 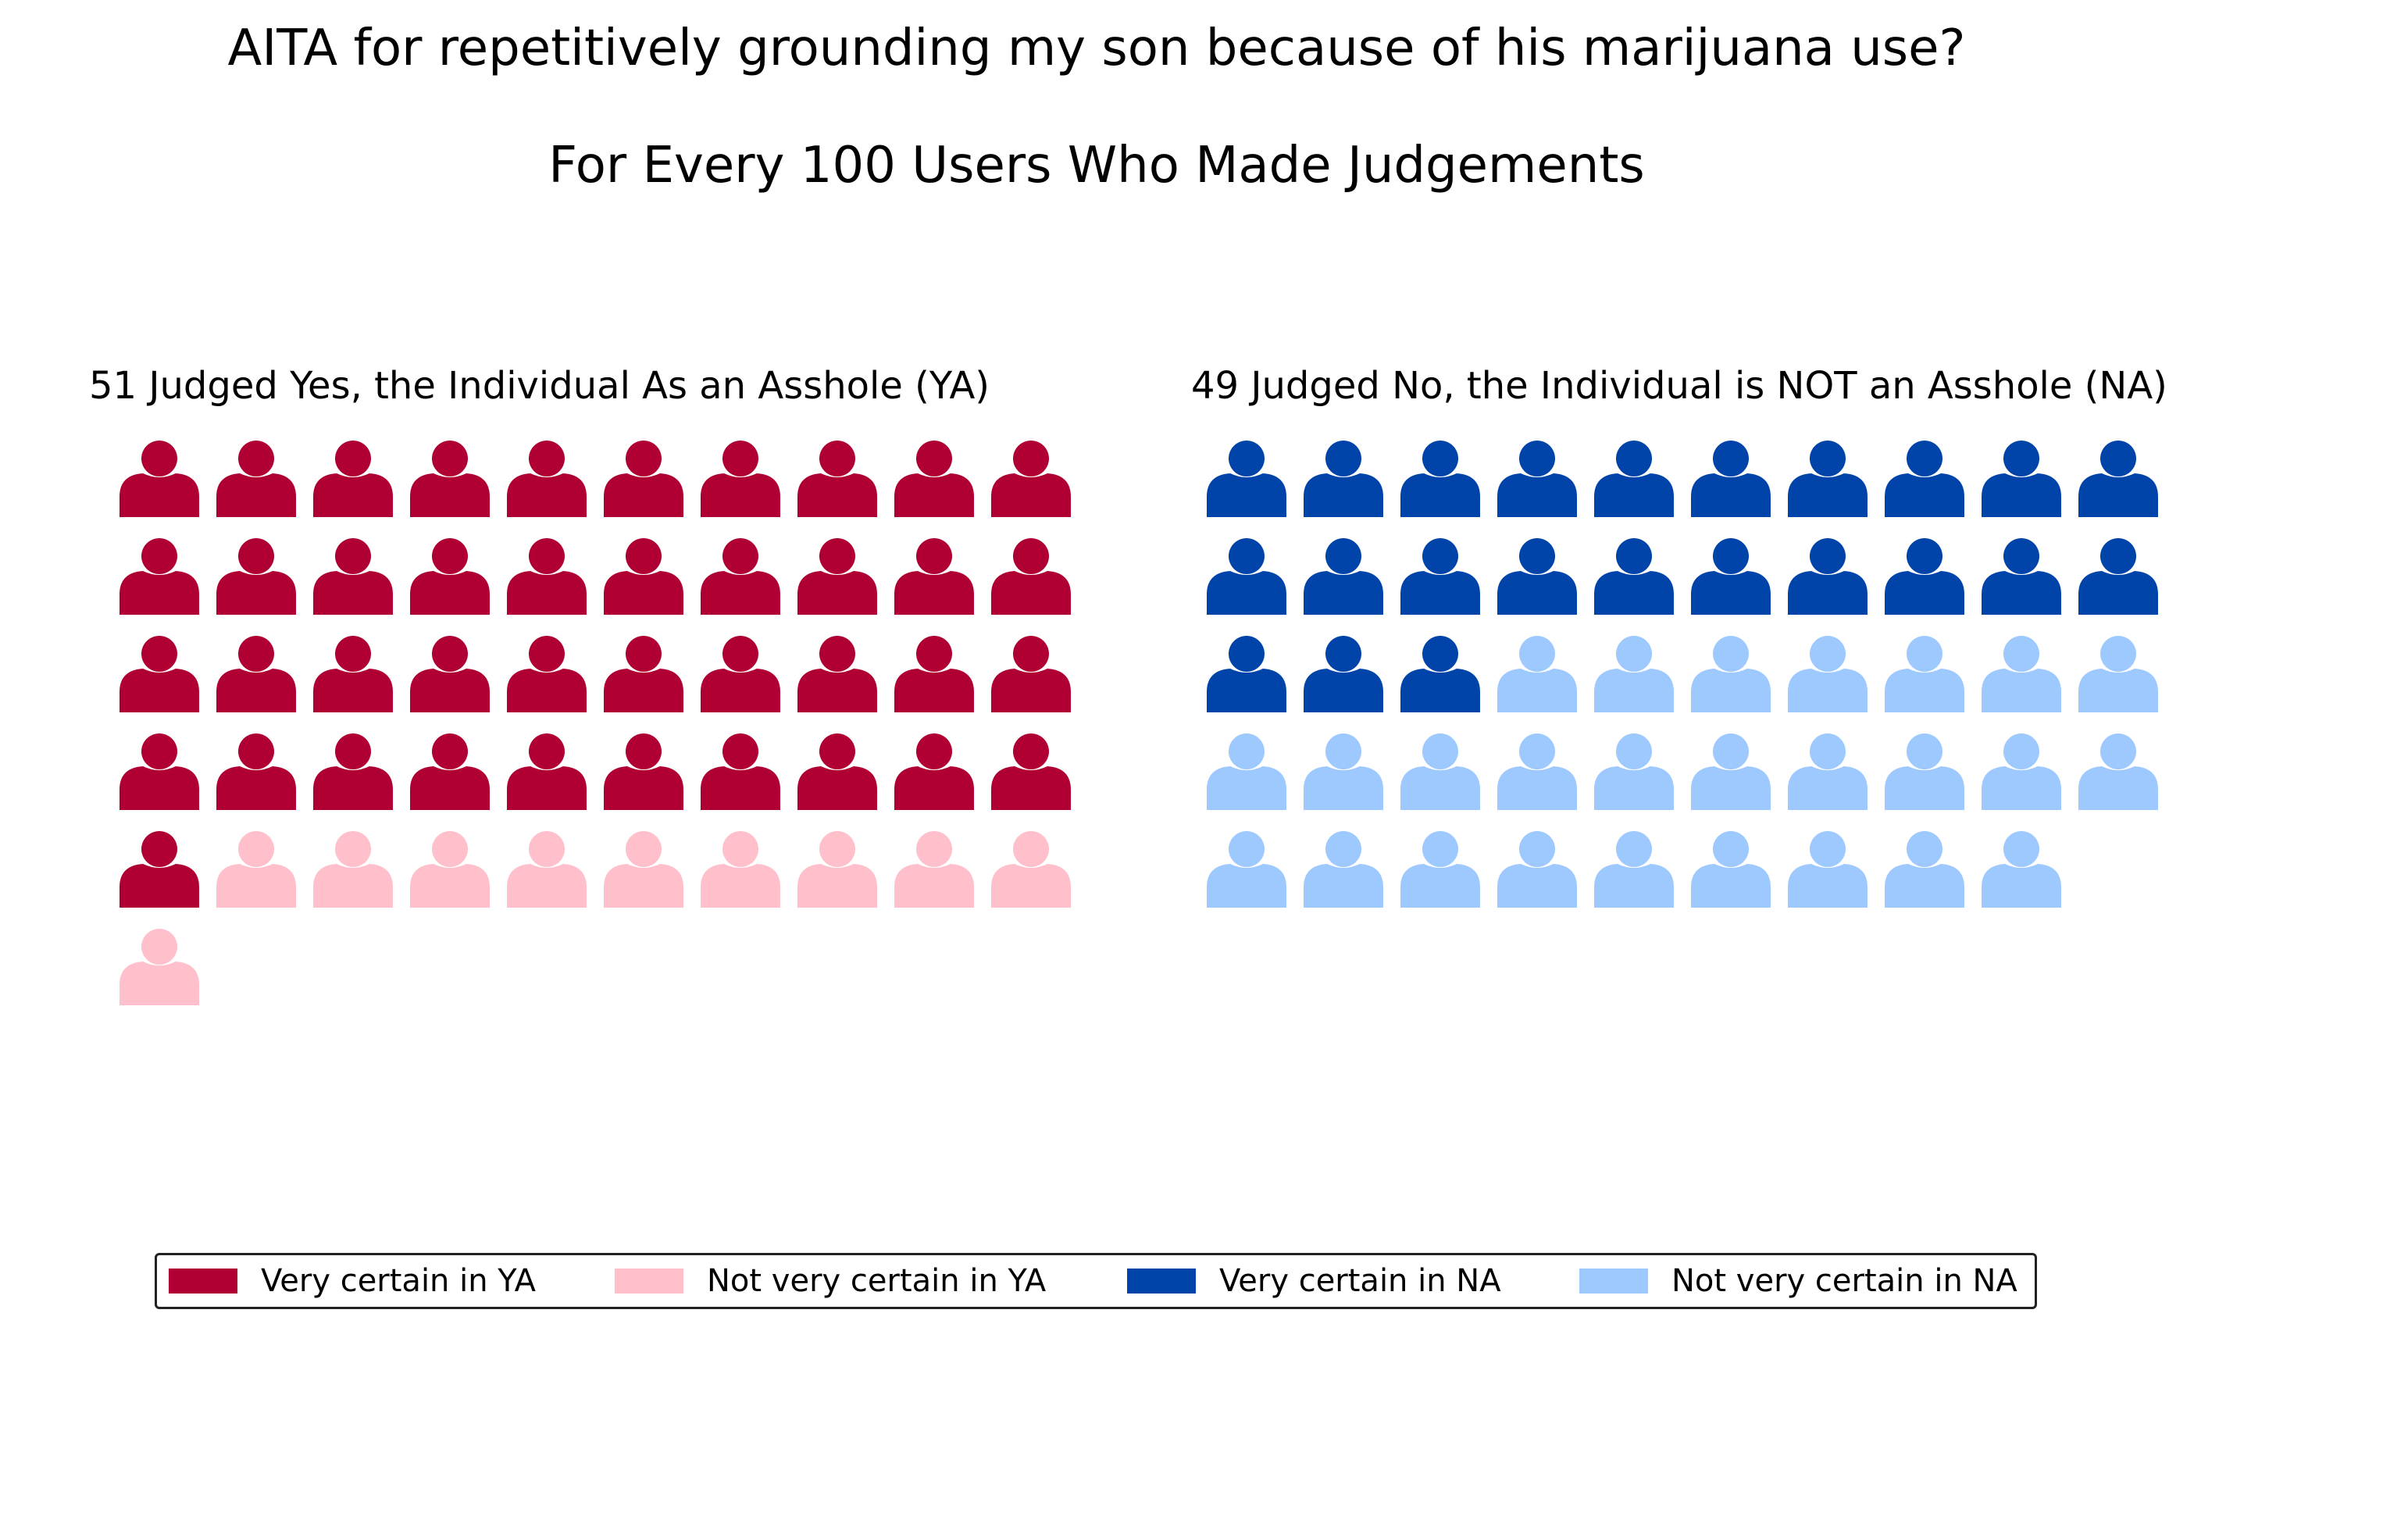 What do you see at coordinates (1798, 1281) in the screenshot?
I see `legend-item-not-very-certain-na: Not very certain in NA` at bounding box center [1798, 1281].